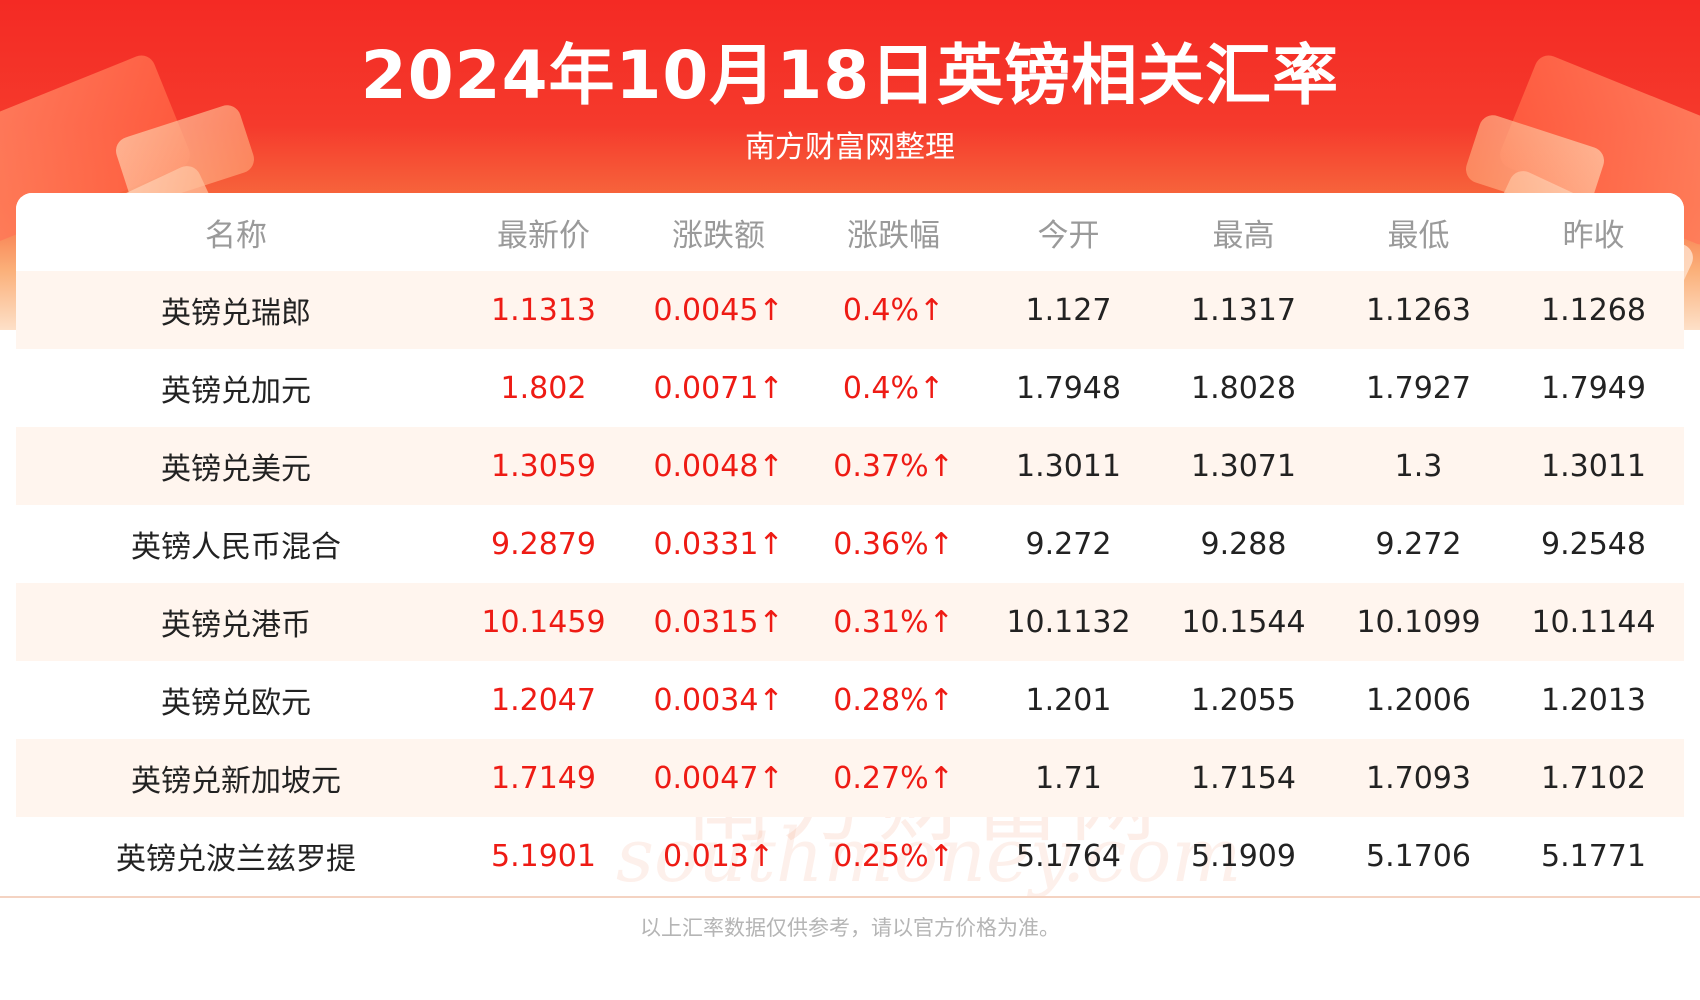  What do you see at coordinates (1068, 235) in the screenshot?
I see `column-header-open: 今开` at bounding box center [1068, 235].